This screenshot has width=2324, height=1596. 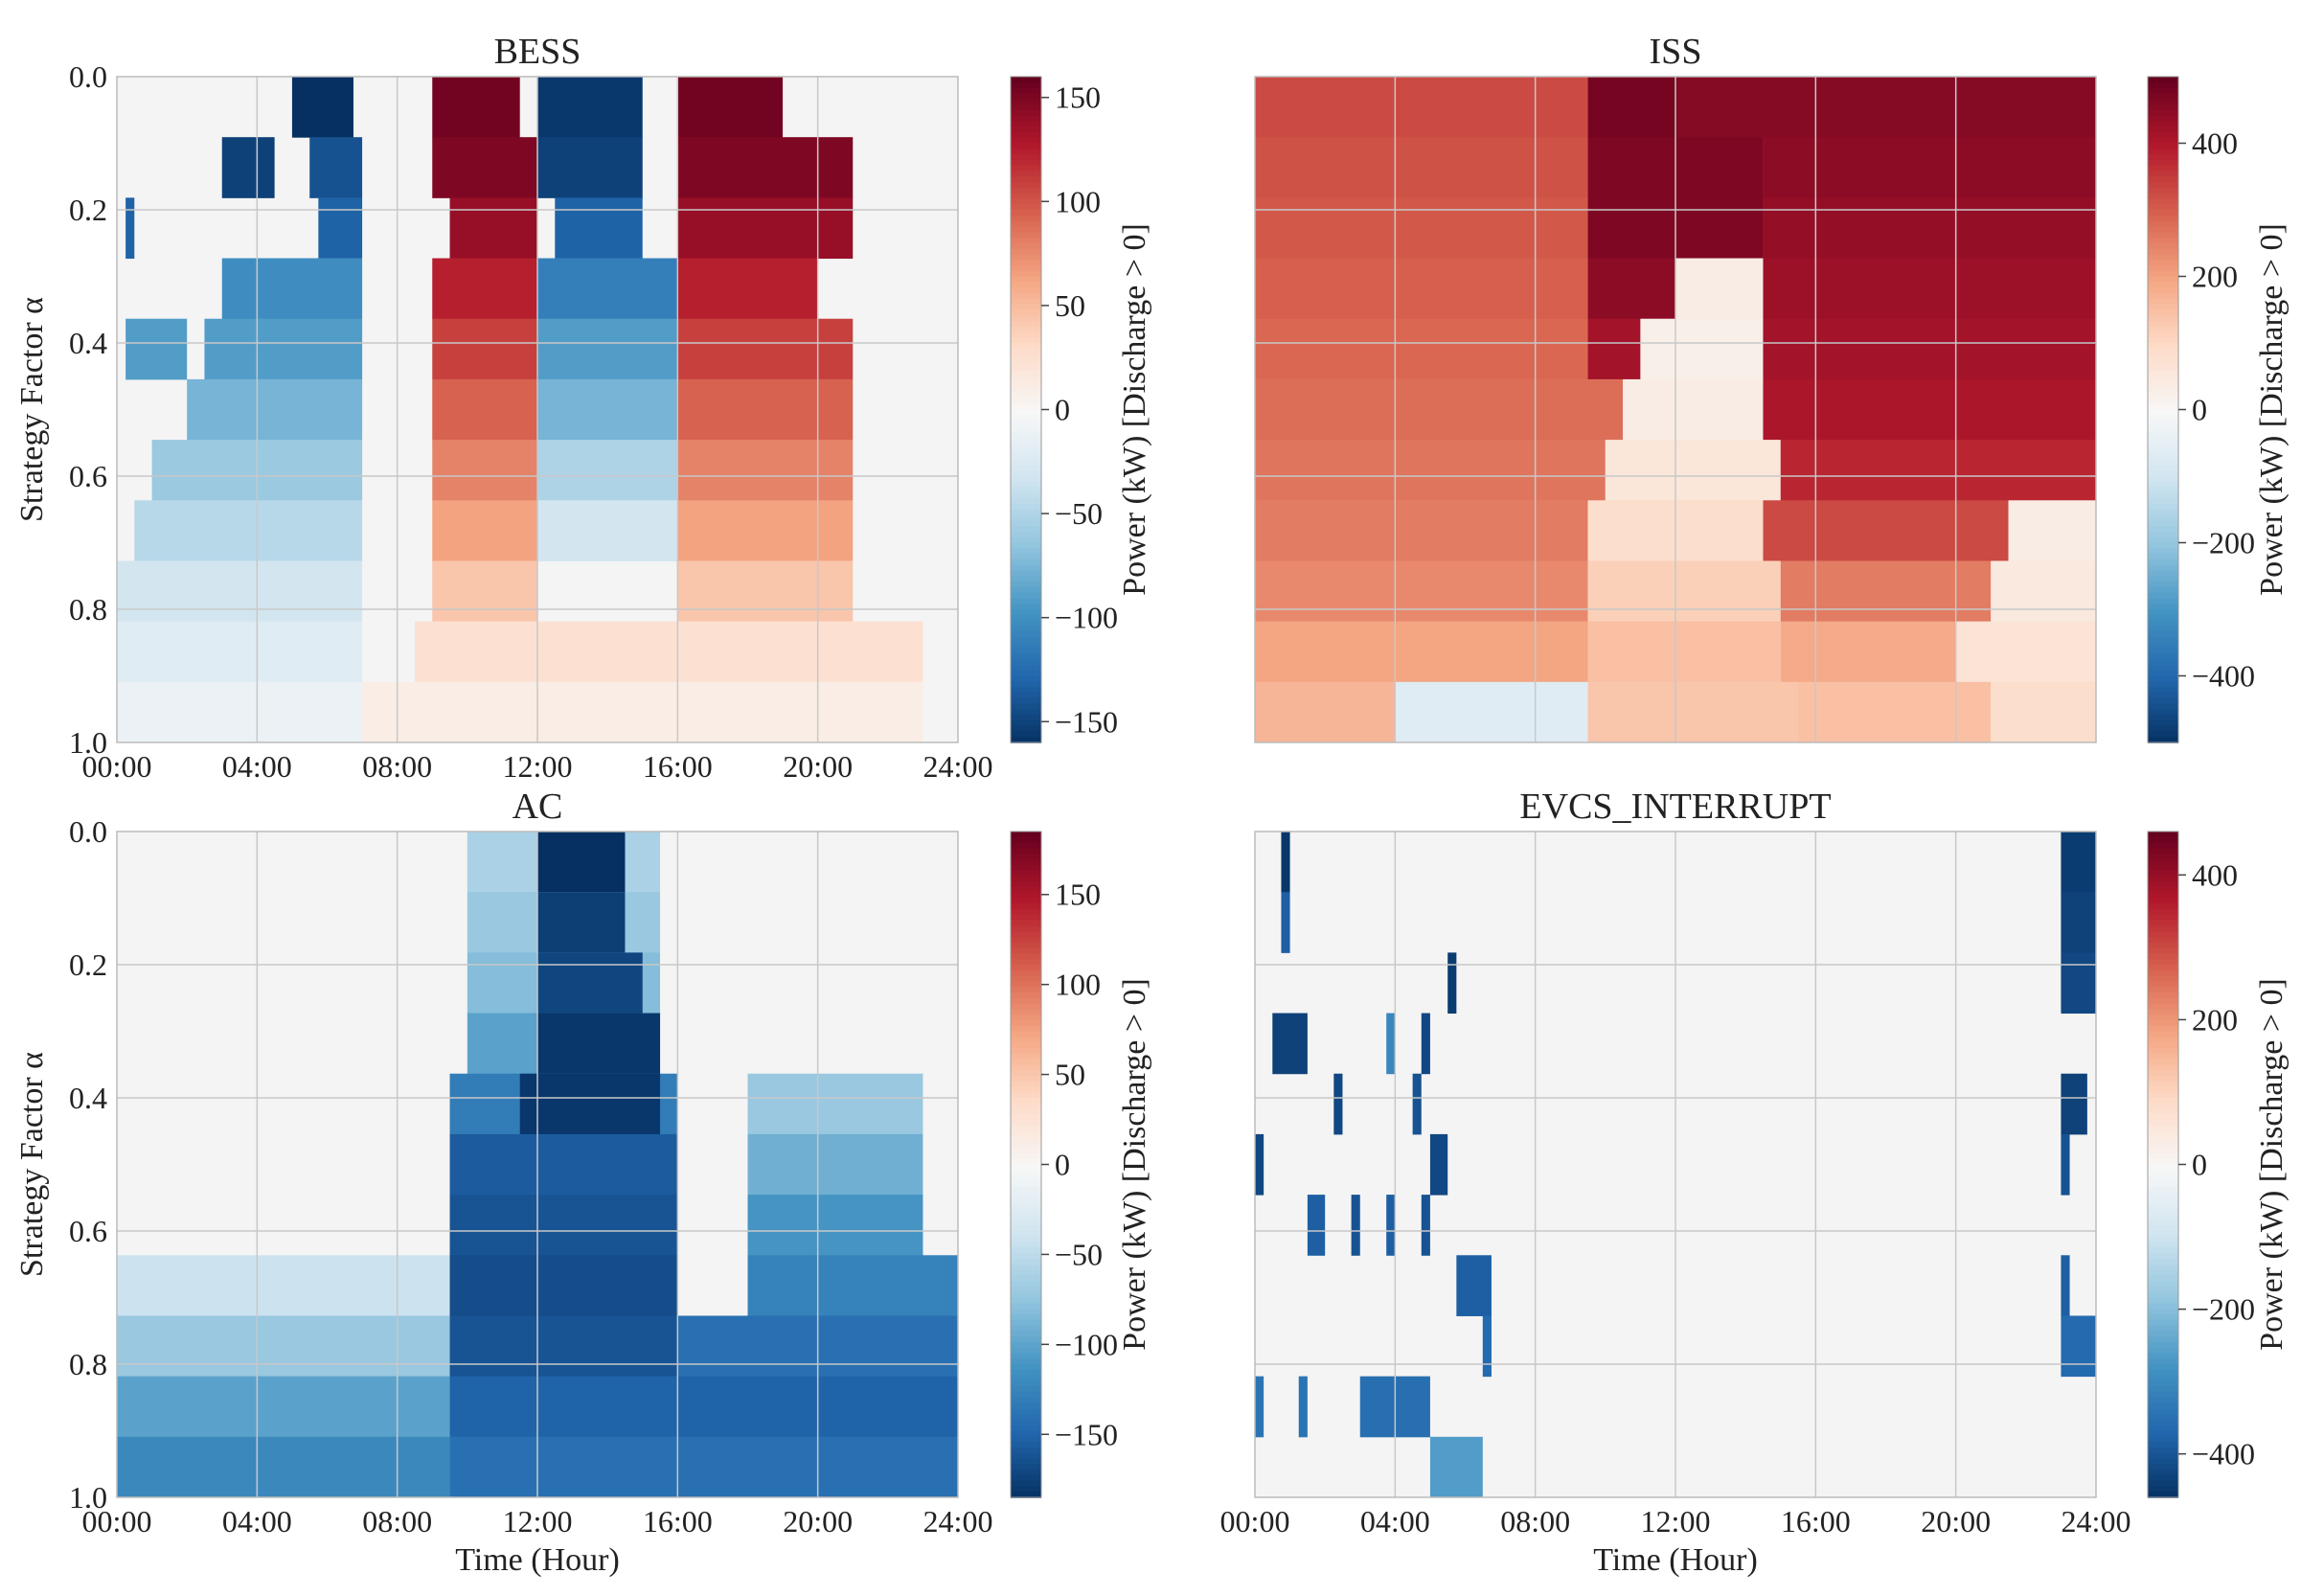 I want to click on colorbar-tick-label: 0, so click(x=2199, y=410).